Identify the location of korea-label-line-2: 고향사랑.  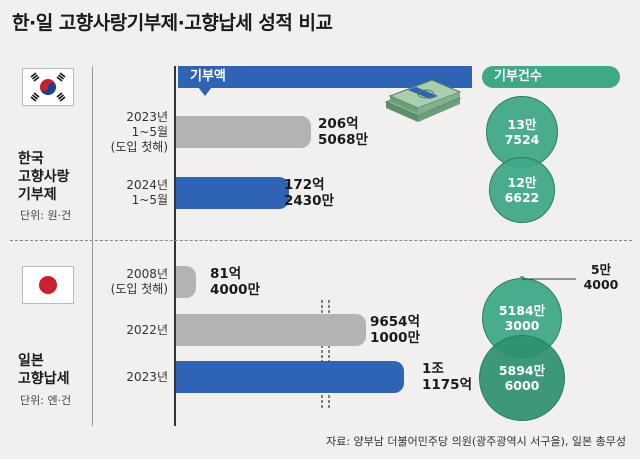
(44, 177).